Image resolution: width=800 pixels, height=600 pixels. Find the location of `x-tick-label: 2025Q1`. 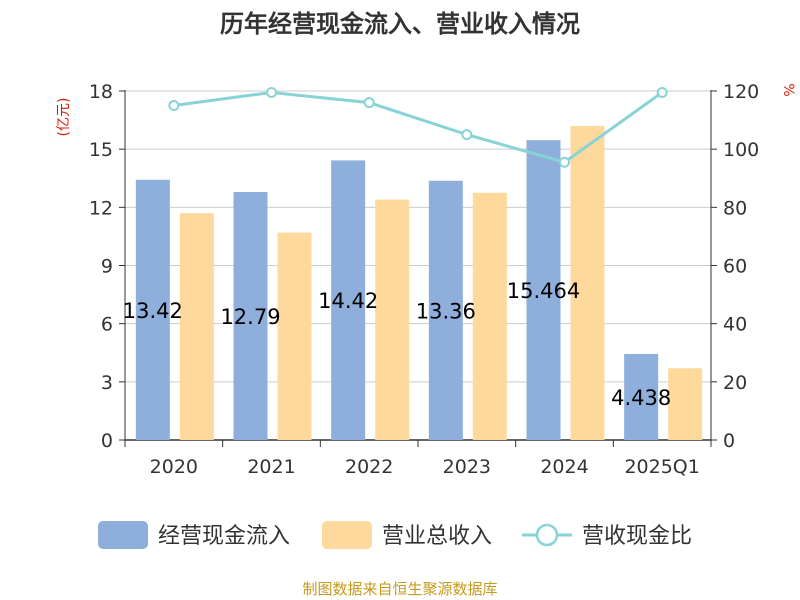

x-tick-label: 2025Q1 is located at coordinates (661, 467).